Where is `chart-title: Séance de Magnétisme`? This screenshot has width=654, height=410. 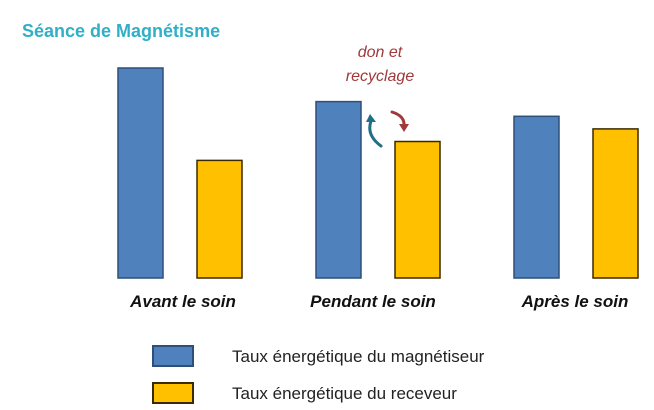 chart-title: Séance de Magnétisme is located at coordinates (121, 31).